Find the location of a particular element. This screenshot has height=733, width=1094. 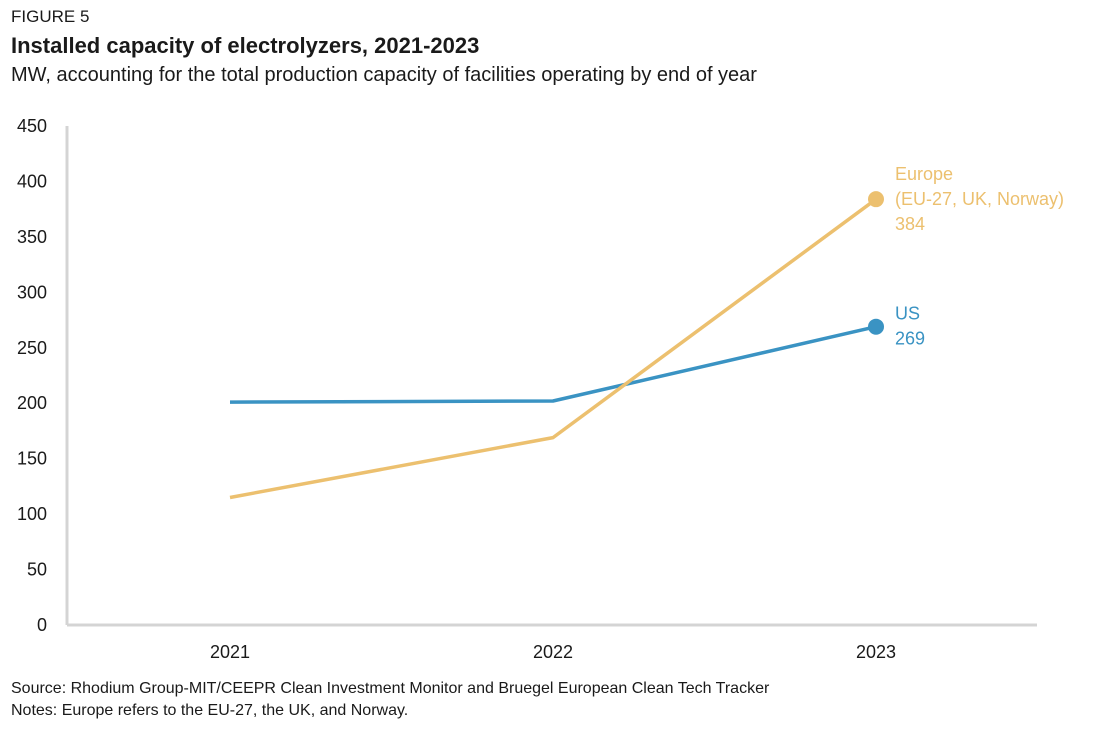

y-tick-label: 450 is located at coordinates (32, 126).